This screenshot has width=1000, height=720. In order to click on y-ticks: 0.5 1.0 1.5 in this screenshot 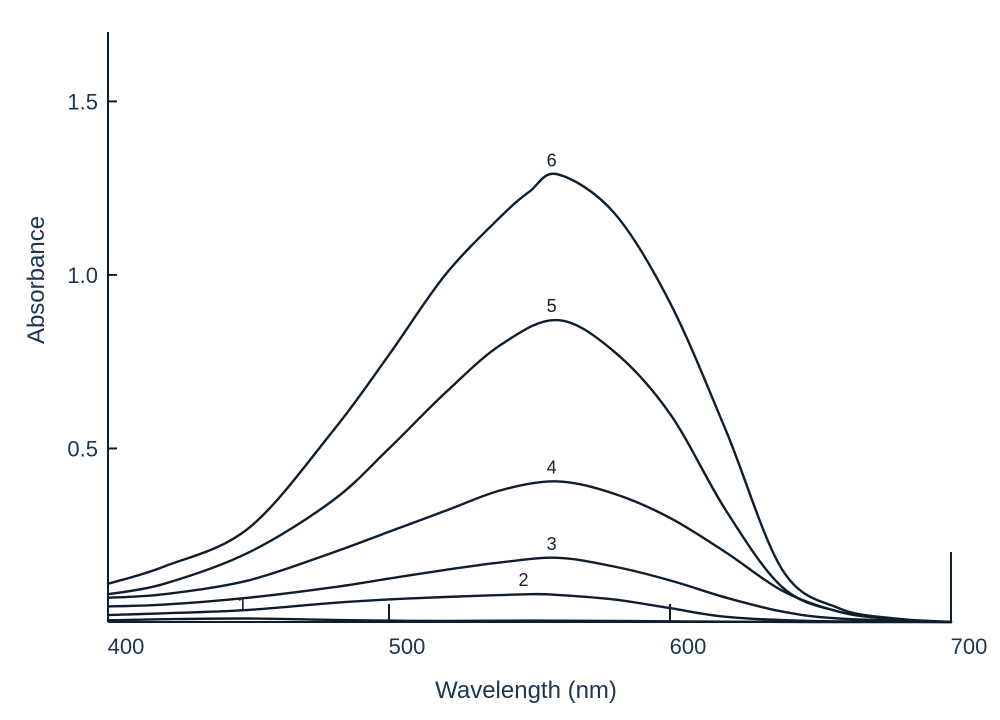, I will do `click(92, 275)`.